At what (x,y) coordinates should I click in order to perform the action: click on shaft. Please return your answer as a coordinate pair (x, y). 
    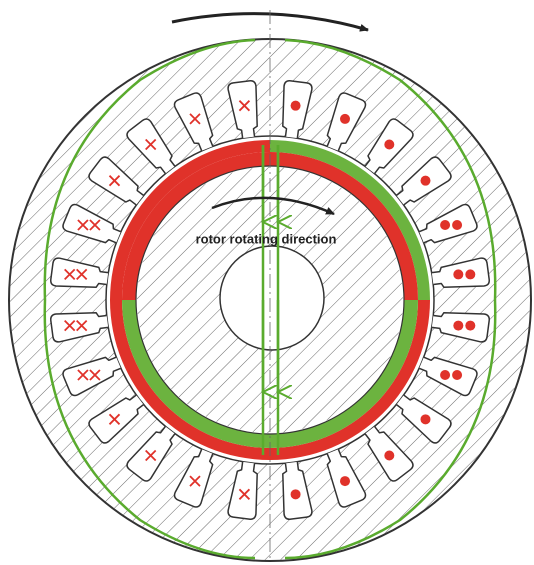
    Looking at the image, I should click on (272, 298).